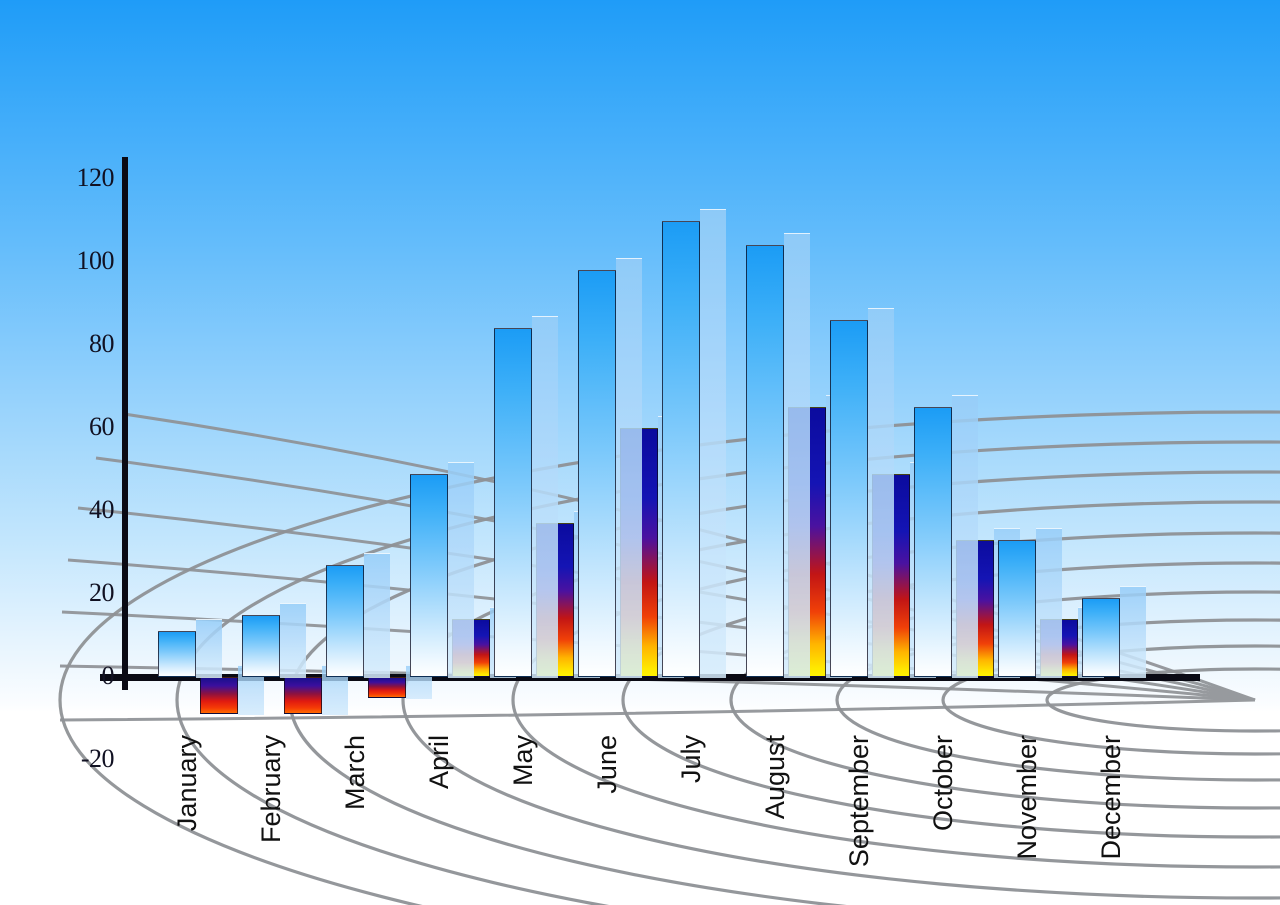 The height and width of the screenshot is (905, 1280). I want to click on bar-july-series1, so click(694, 443).